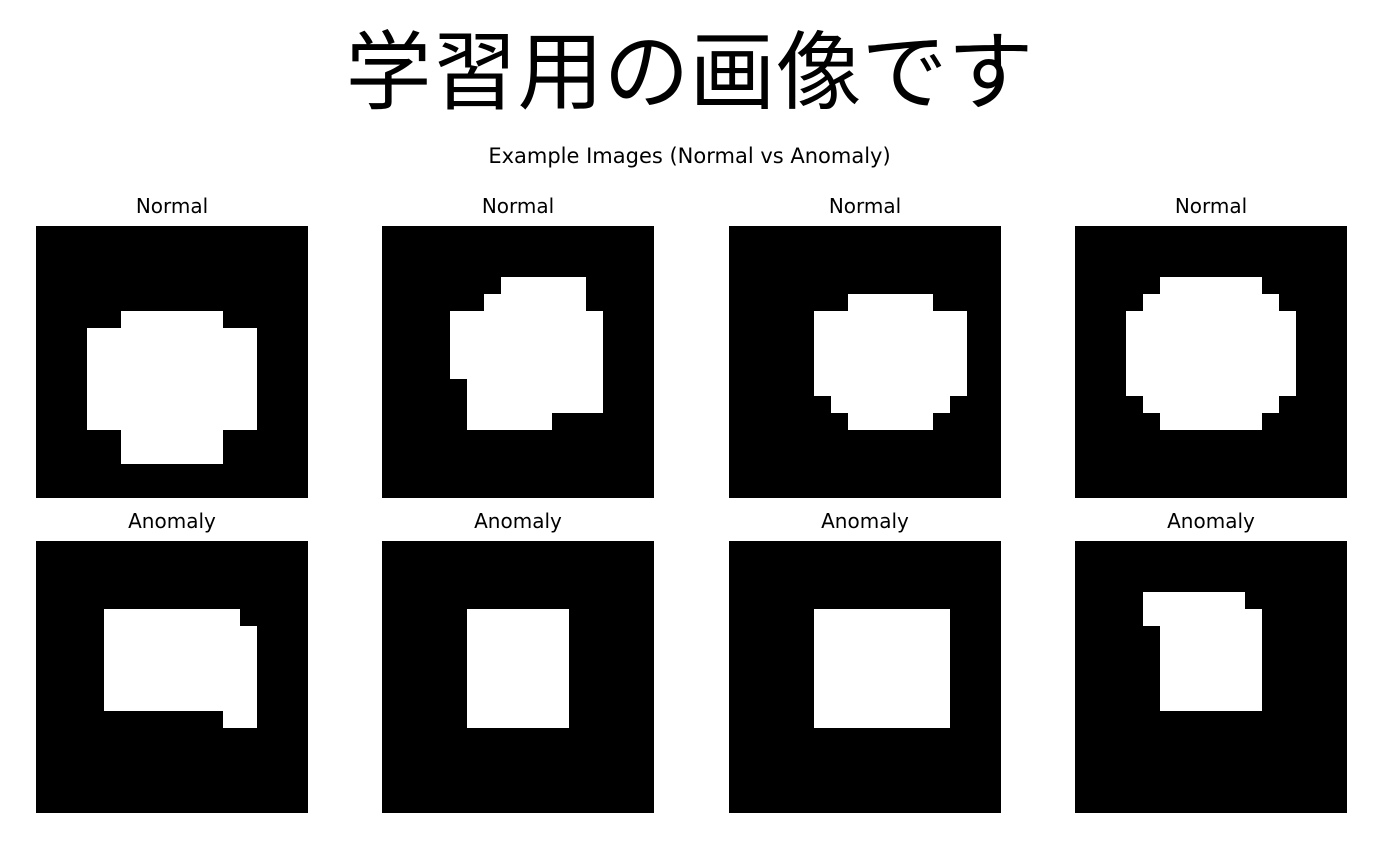 This screenshot has width=1379, height=857. What do you see at coordinates (689, 156) in the screenshot?
I see `figure-suptitle: Example Images (Normal vs Anomaly)` at bounding box center [689, 156].